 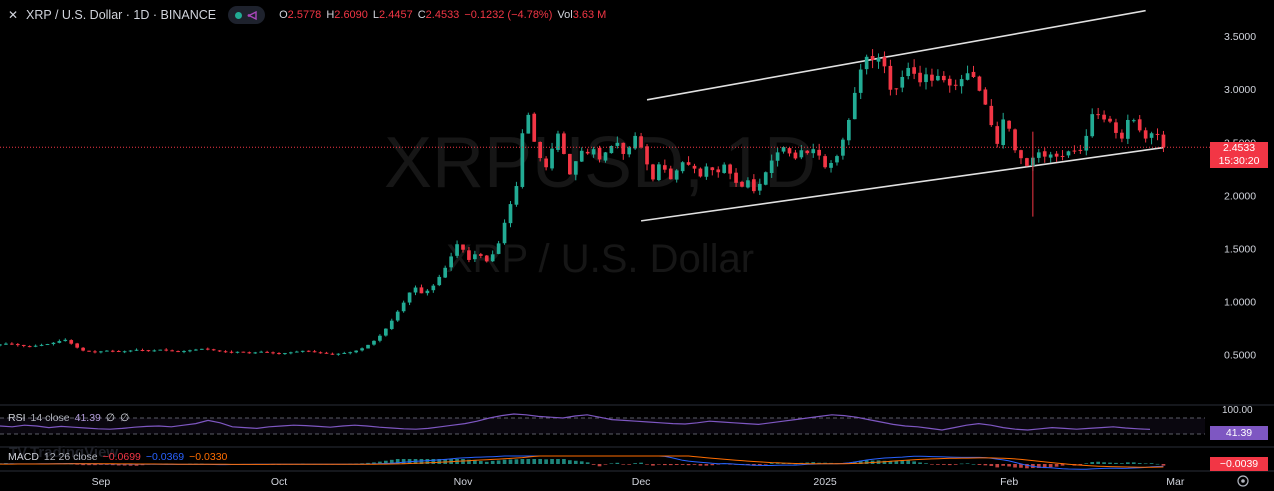 What do you see at coordinates (68, 418) in the screenshot?
I see `rsi-legend: RSI 14 close 41.39 ∅ ∅` at bounding box center [68, 418].